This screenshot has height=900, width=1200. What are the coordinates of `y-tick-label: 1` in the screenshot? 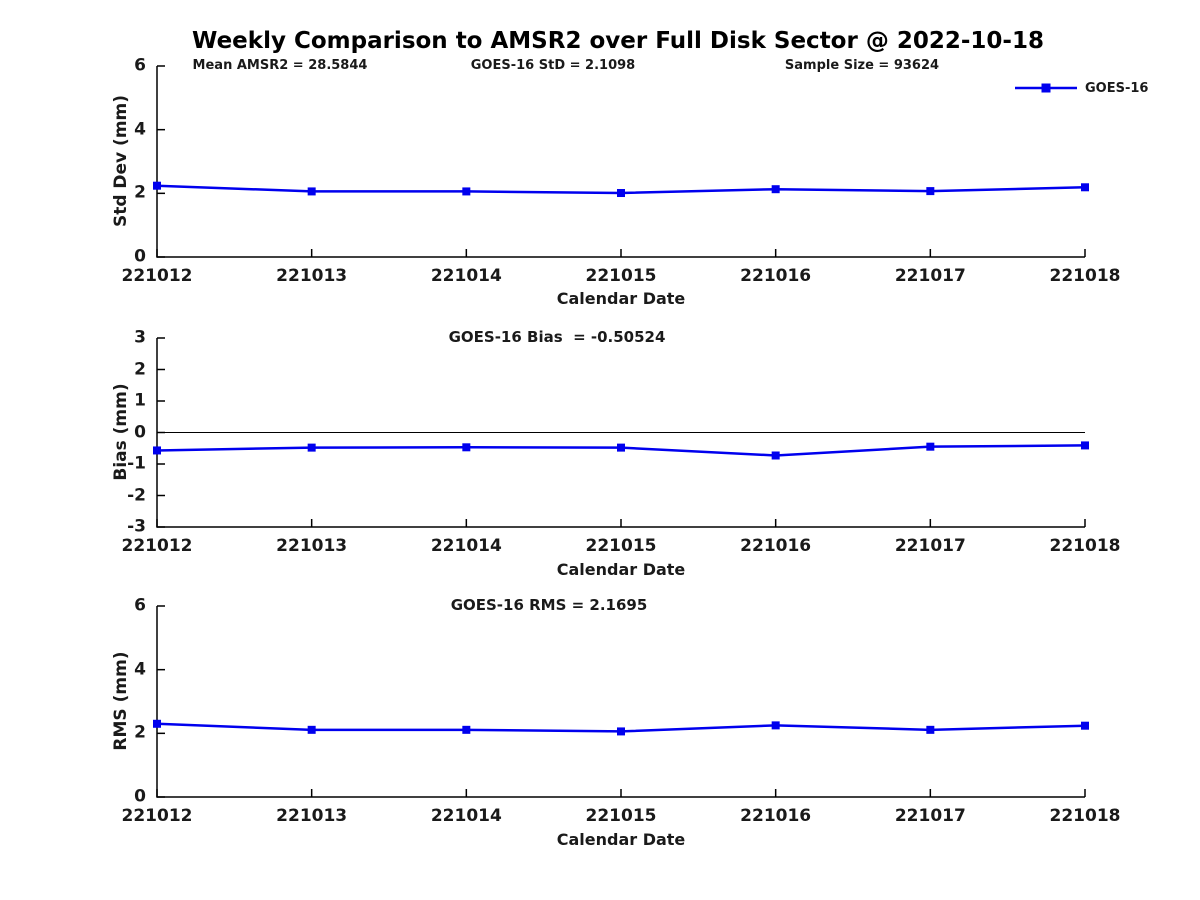 It's located at (140, 400).